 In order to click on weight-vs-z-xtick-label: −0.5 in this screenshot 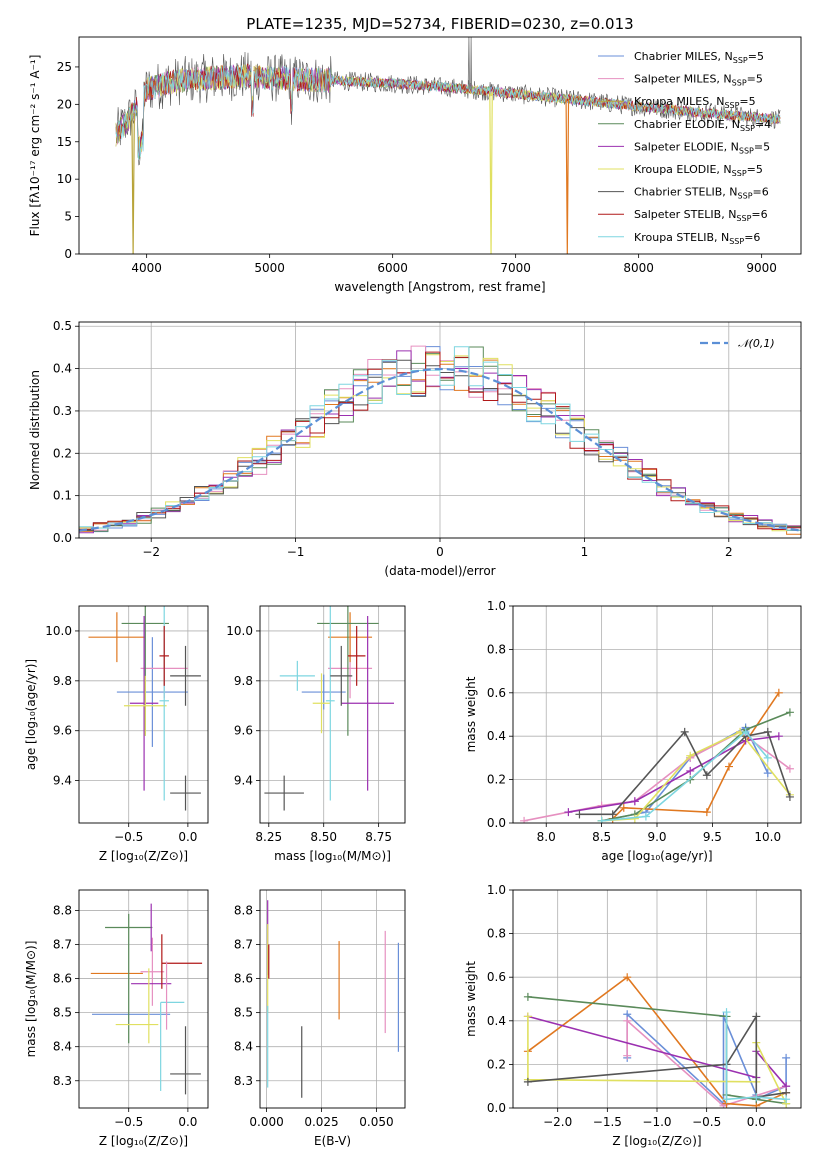, I will do `click(706, 1122)`.